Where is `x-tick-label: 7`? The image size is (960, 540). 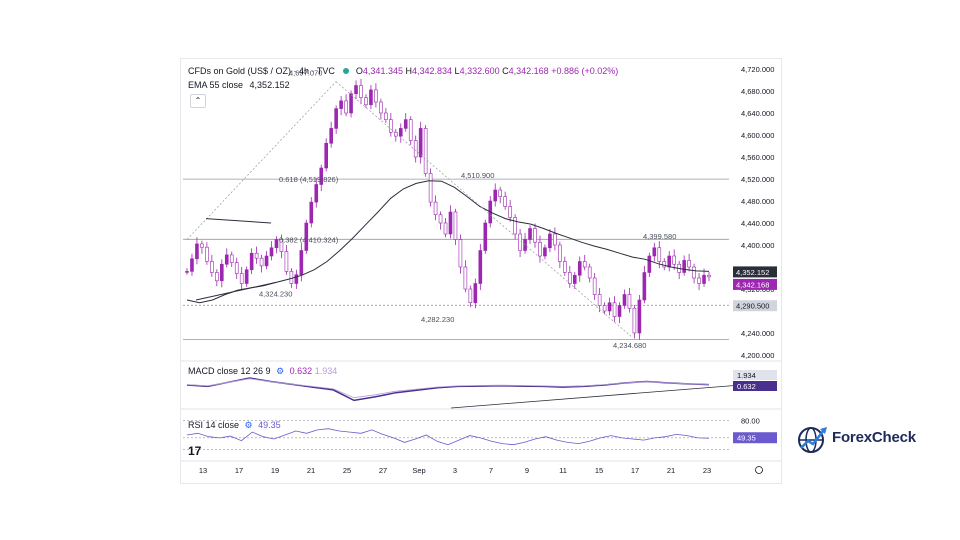
x-tick-label: 7 is located at coordinates (491, 470).